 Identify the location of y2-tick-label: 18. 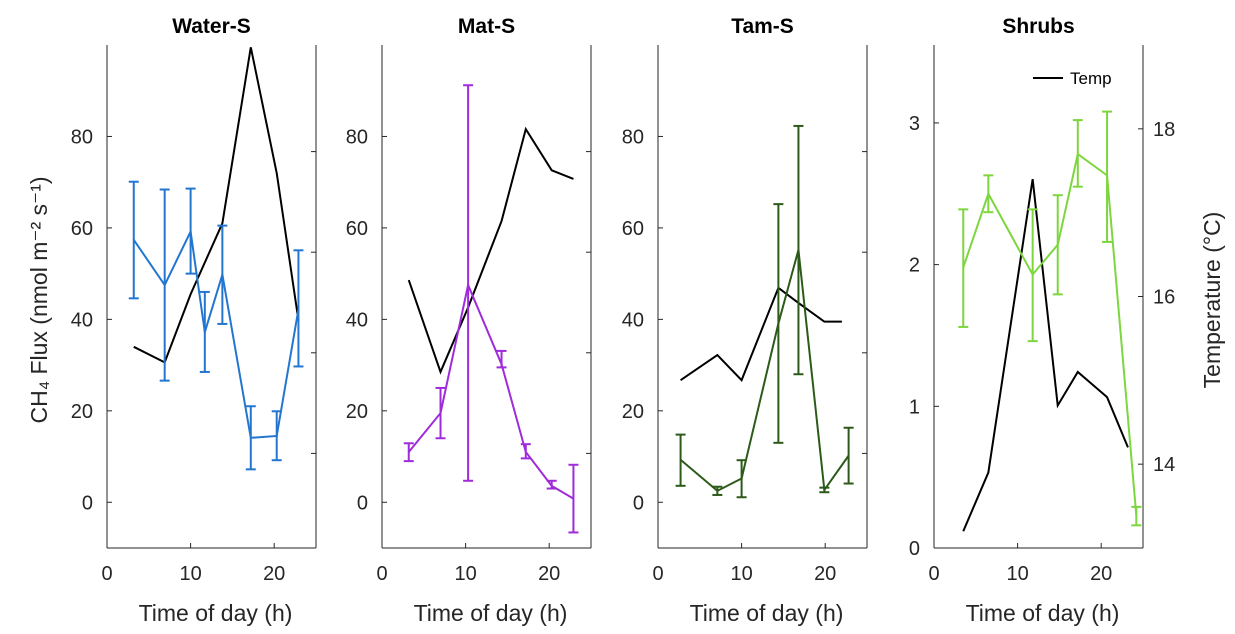
(1164, 130).